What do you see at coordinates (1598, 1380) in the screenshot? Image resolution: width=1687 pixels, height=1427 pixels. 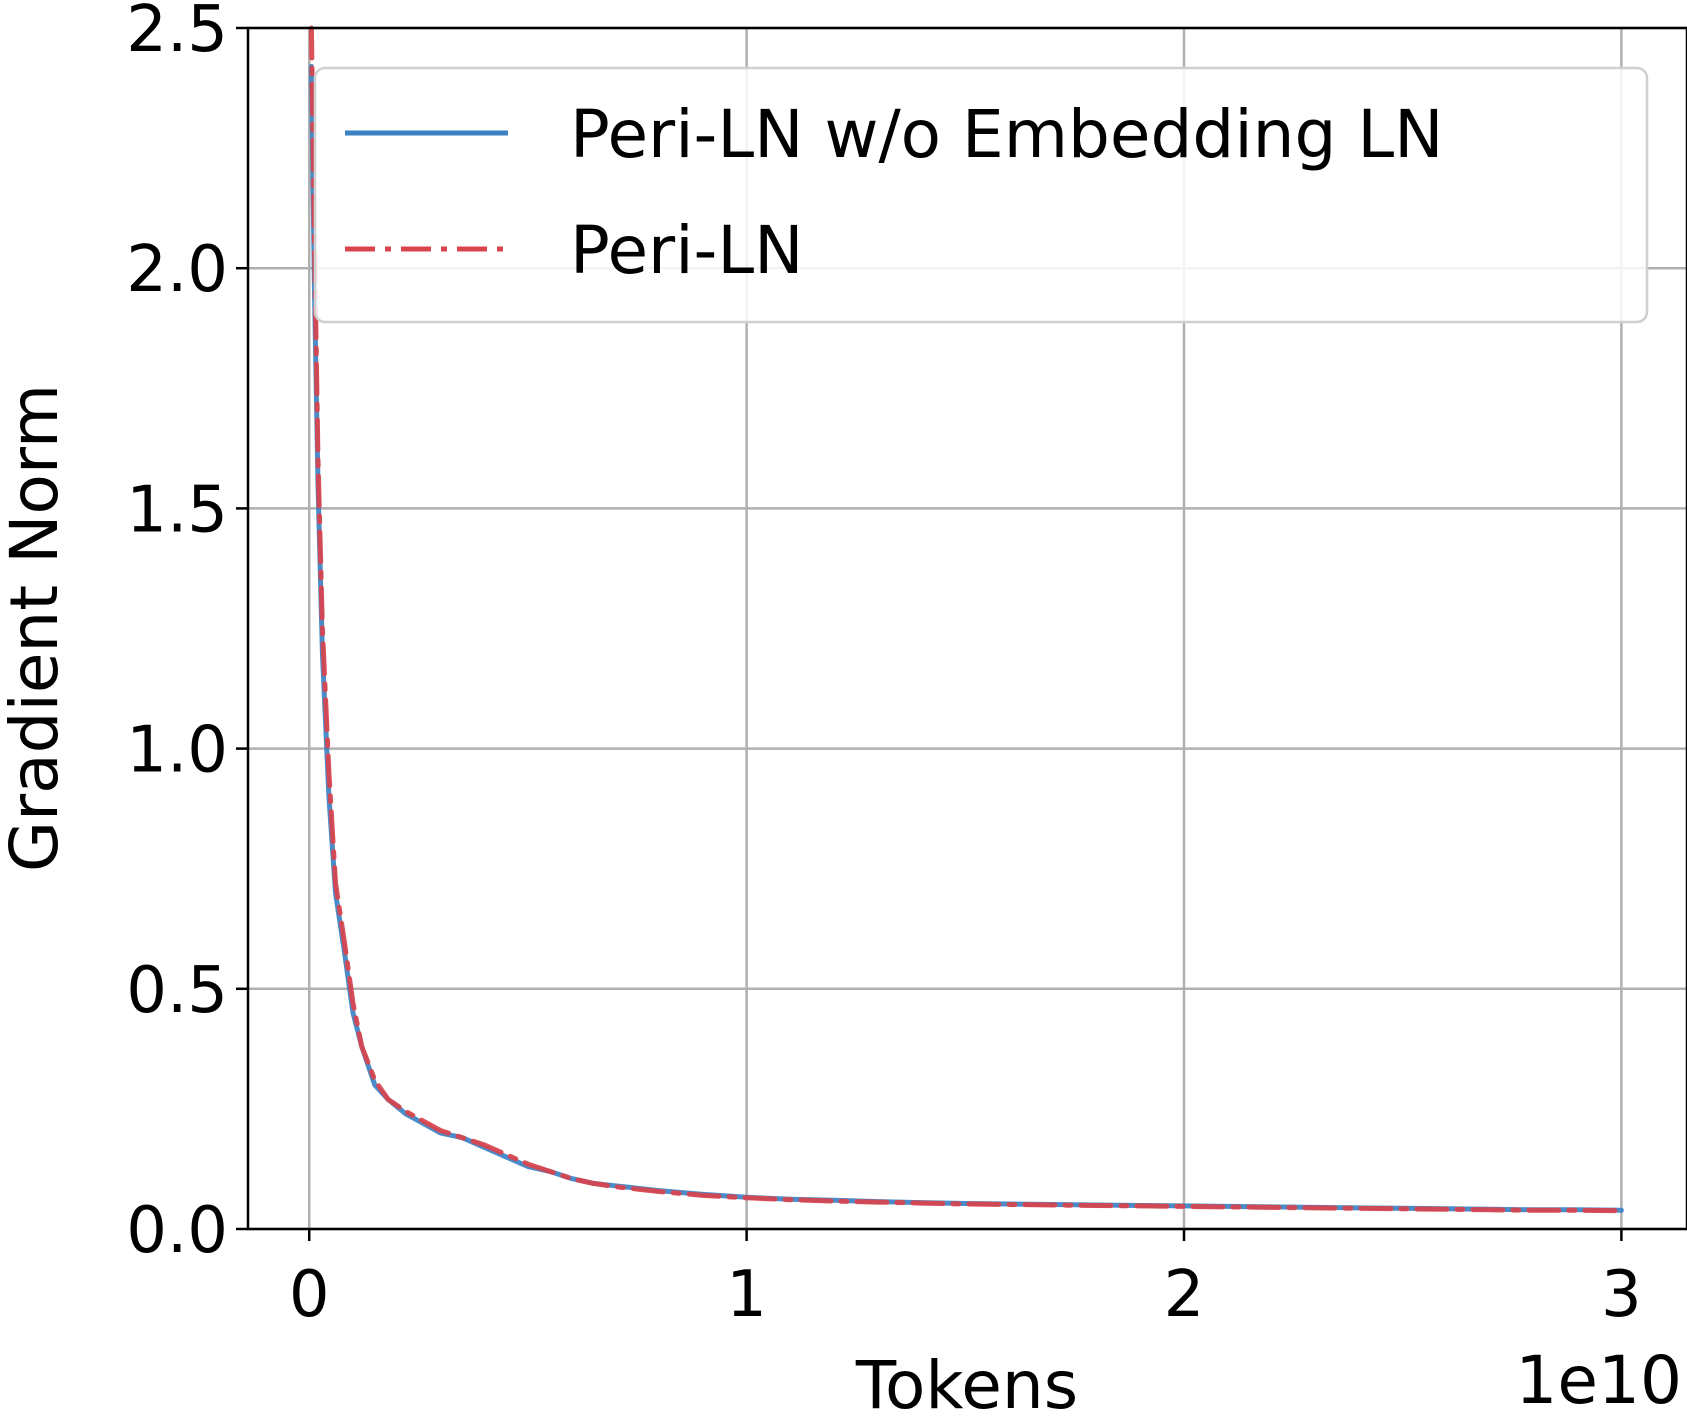 I see `x-scale-label: 1e10` at bounding box center [1598, 1380].